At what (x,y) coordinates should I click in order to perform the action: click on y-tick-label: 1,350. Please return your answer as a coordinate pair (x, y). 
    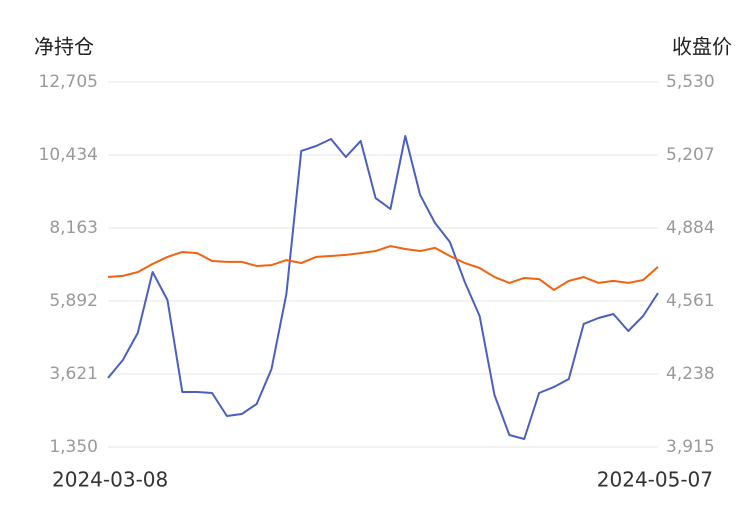
    Looking at the image, I should click on (73, 447).